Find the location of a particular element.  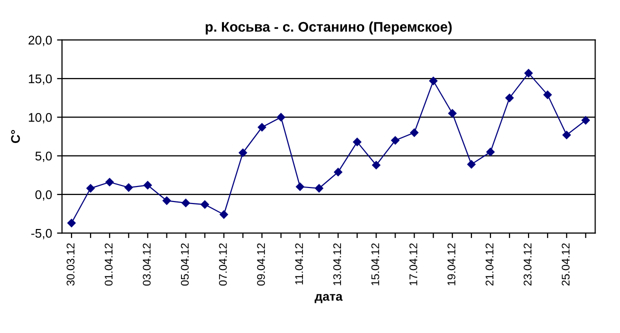

y-tick-label: 20,0 is located at coordinates (40, 41).